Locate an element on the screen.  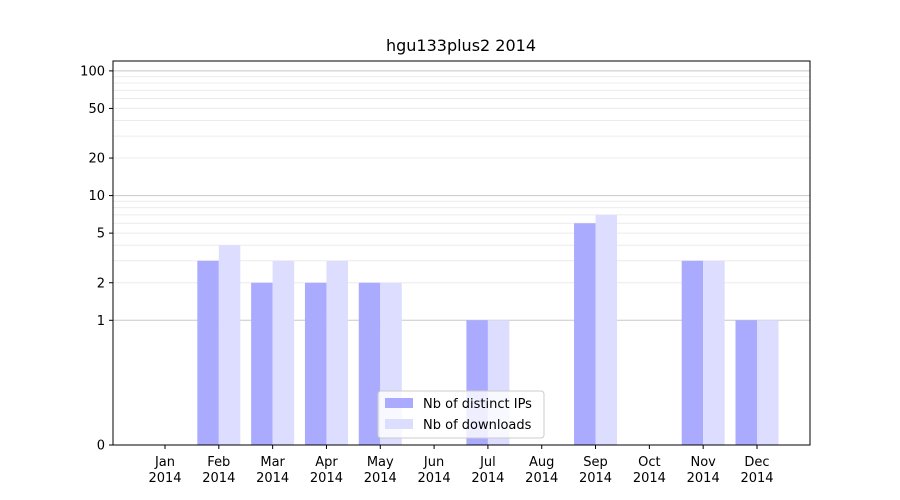
x-tick-label-month: Oct is located at coordinates (649, 462).